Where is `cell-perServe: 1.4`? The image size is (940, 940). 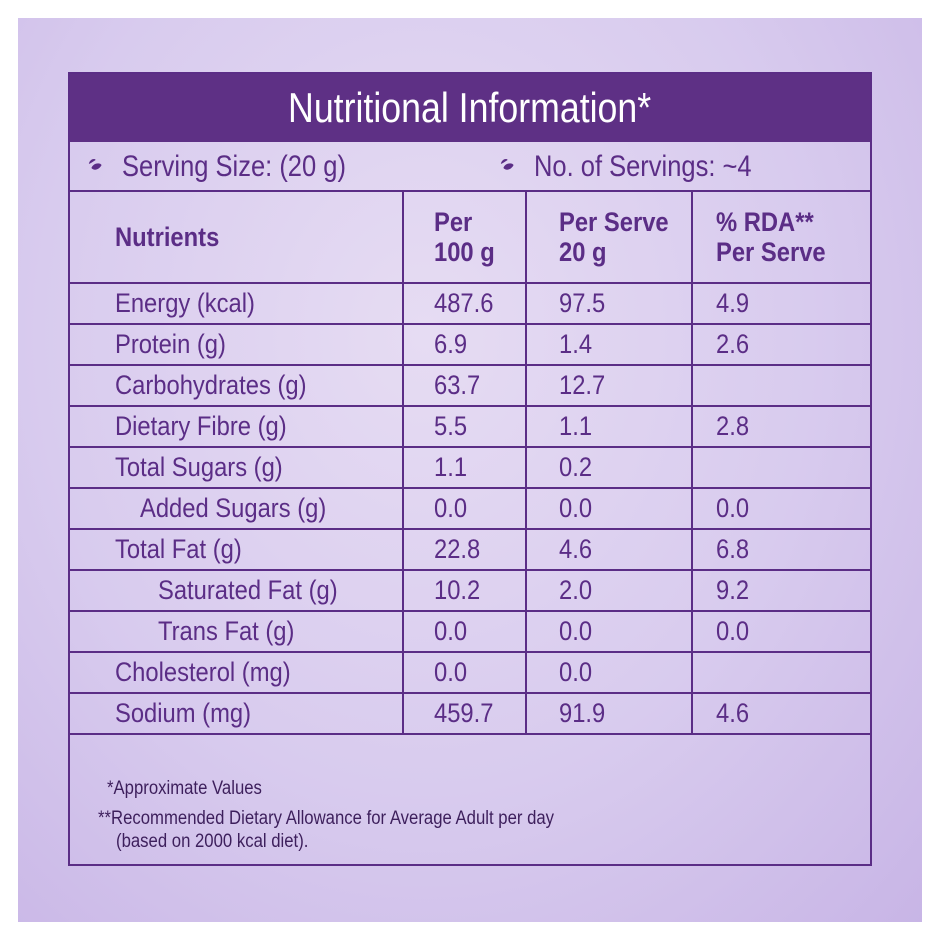
cell-perServe: 1.4 is located at coordinates (609, 344).